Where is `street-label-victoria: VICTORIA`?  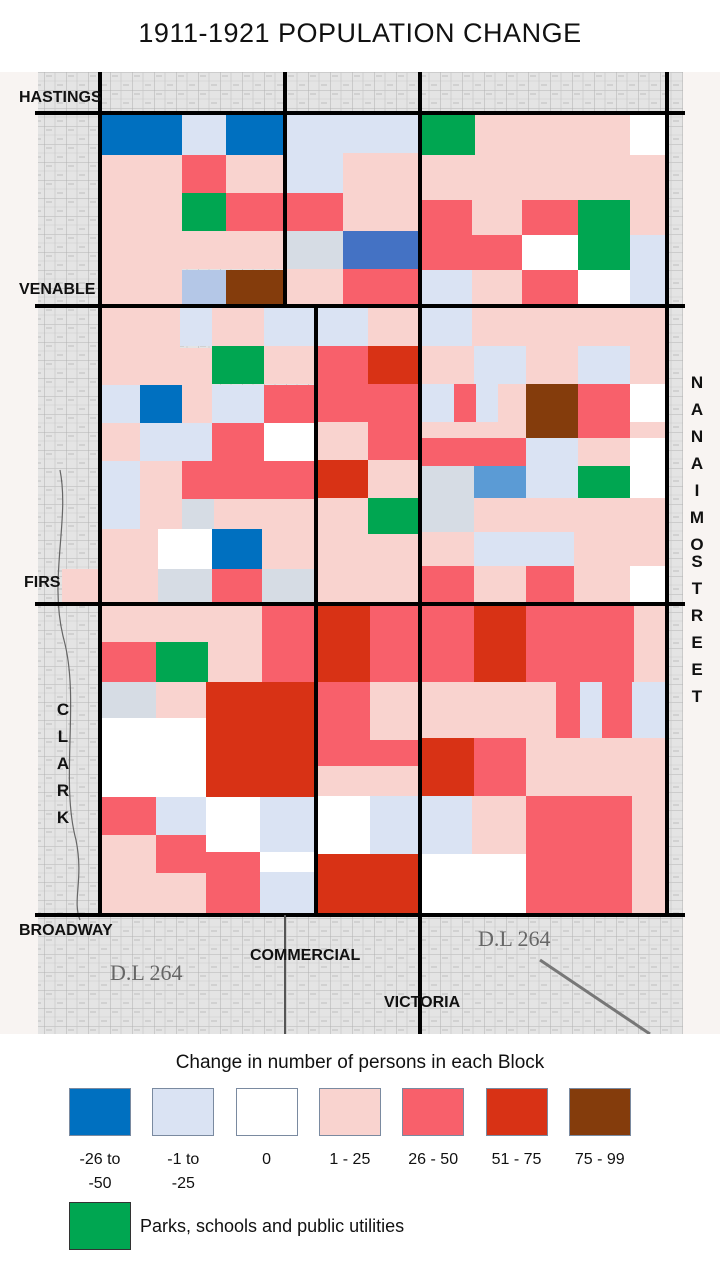
street-label-victoria: VICTORIA is located at coordinates (422, 1002).